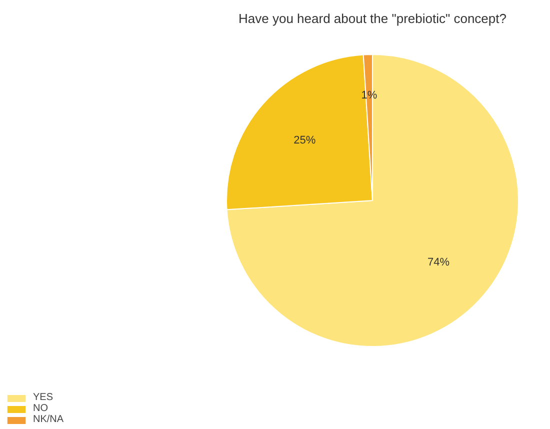 Image resolution: width=550 pixels, height=429 pixels. I want to click on legend-label: NK/NA, so click(48, 419).